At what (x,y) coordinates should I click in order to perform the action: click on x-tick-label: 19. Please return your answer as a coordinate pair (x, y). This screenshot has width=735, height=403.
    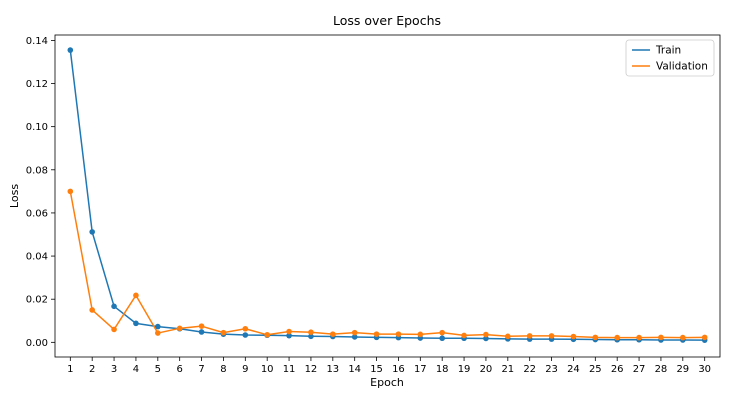
    Looking at the image, I should click on (464, 369).